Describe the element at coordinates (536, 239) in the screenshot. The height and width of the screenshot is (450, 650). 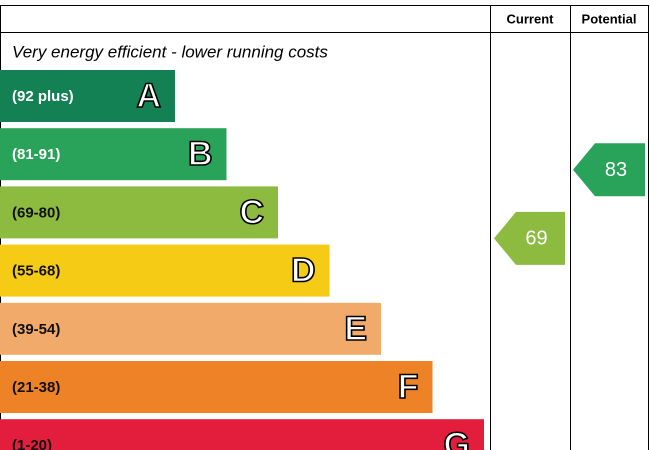
I see `rating-value: 69` at that location.